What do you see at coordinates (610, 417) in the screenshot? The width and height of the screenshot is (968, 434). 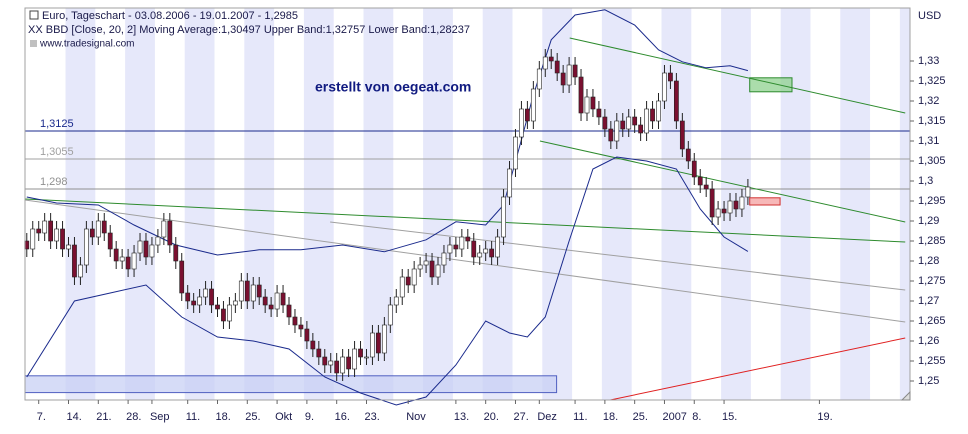 I see `x-tick-label: 18.` at bounding box center [610, 417].